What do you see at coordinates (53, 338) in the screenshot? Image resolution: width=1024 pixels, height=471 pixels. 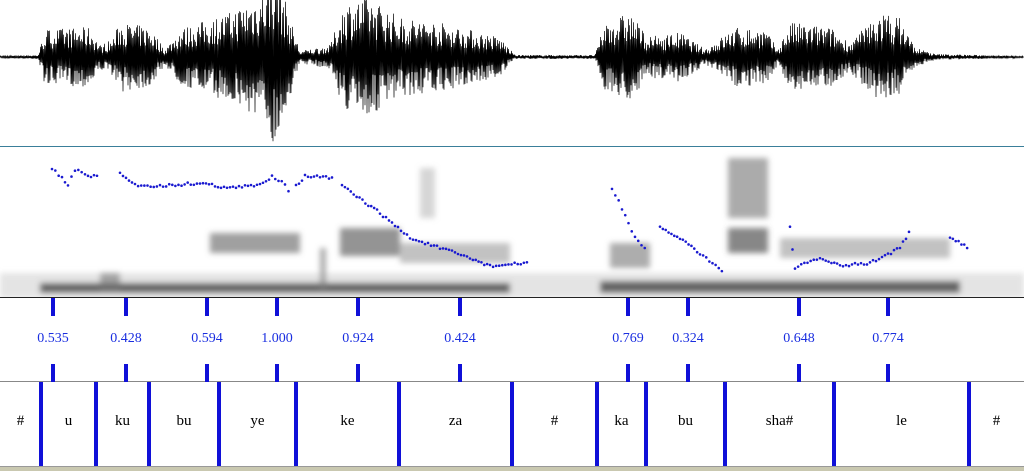 I see `prominence-value: 0.535` at bounding box center [53, 338].